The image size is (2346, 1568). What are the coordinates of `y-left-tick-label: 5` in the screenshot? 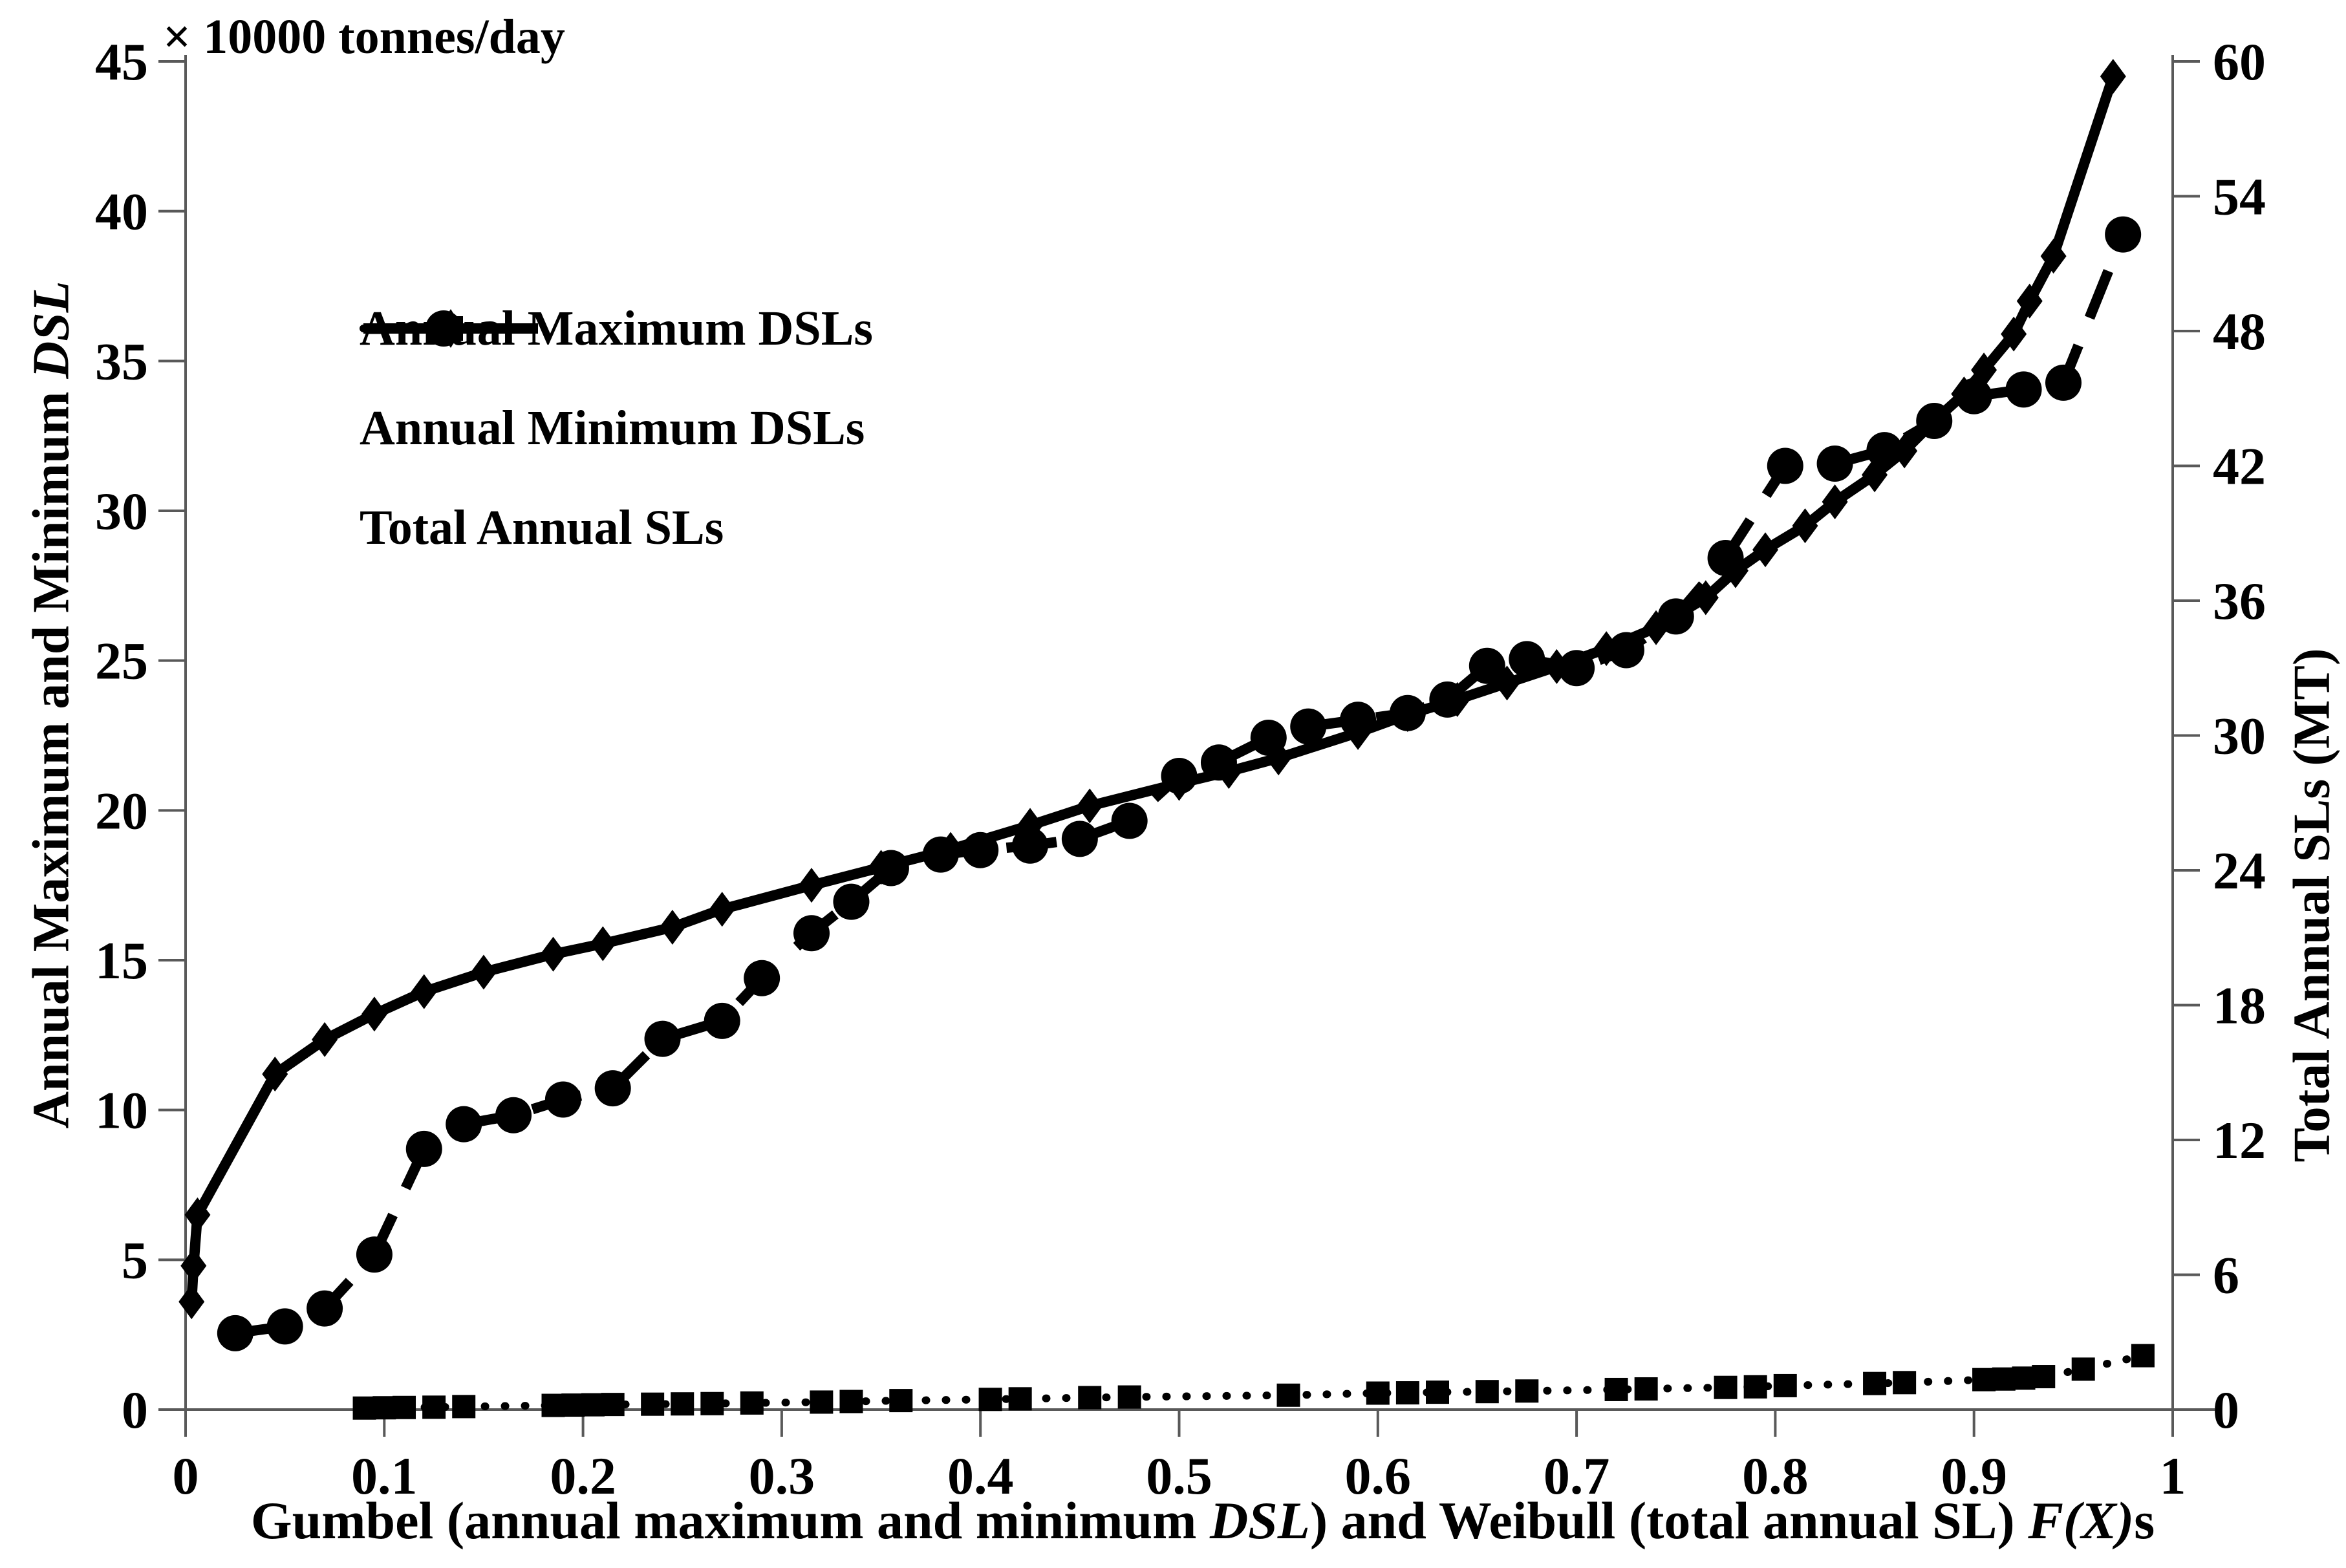 It's located at (135, 1259).